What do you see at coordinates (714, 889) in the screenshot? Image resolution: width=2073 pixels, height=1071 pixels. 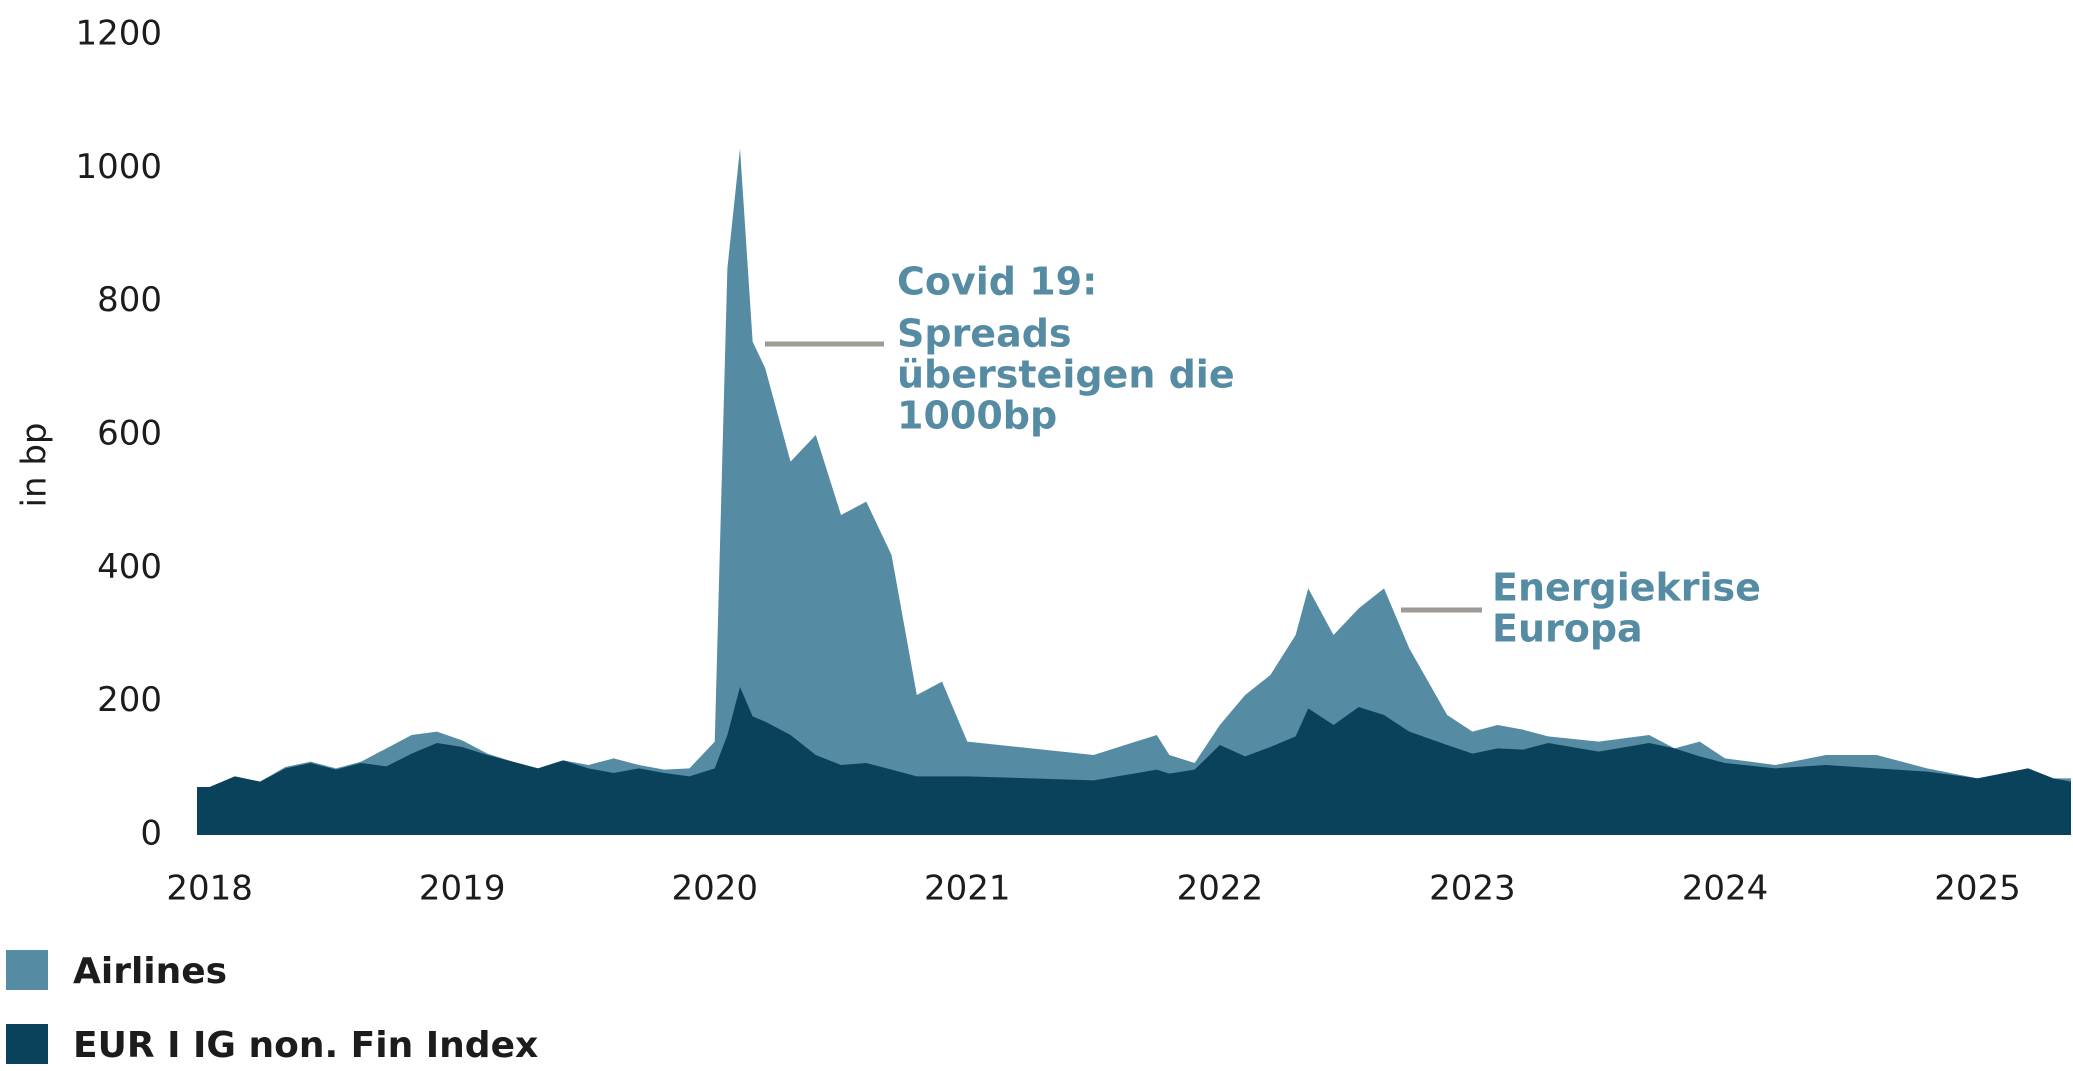 I see `x-tick-label: 2020` at bounding box center [714, 889].